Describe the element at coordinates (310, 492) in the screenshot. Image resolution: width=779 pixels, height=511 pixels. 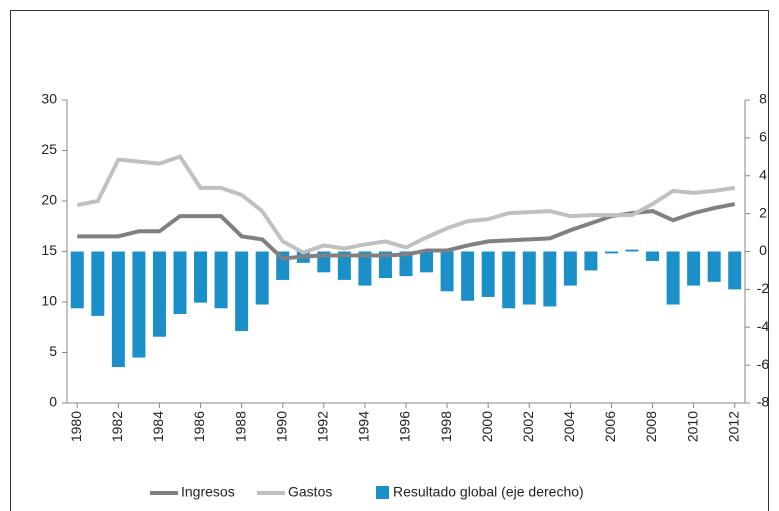
I see `legend-label: Gastos` at that location.